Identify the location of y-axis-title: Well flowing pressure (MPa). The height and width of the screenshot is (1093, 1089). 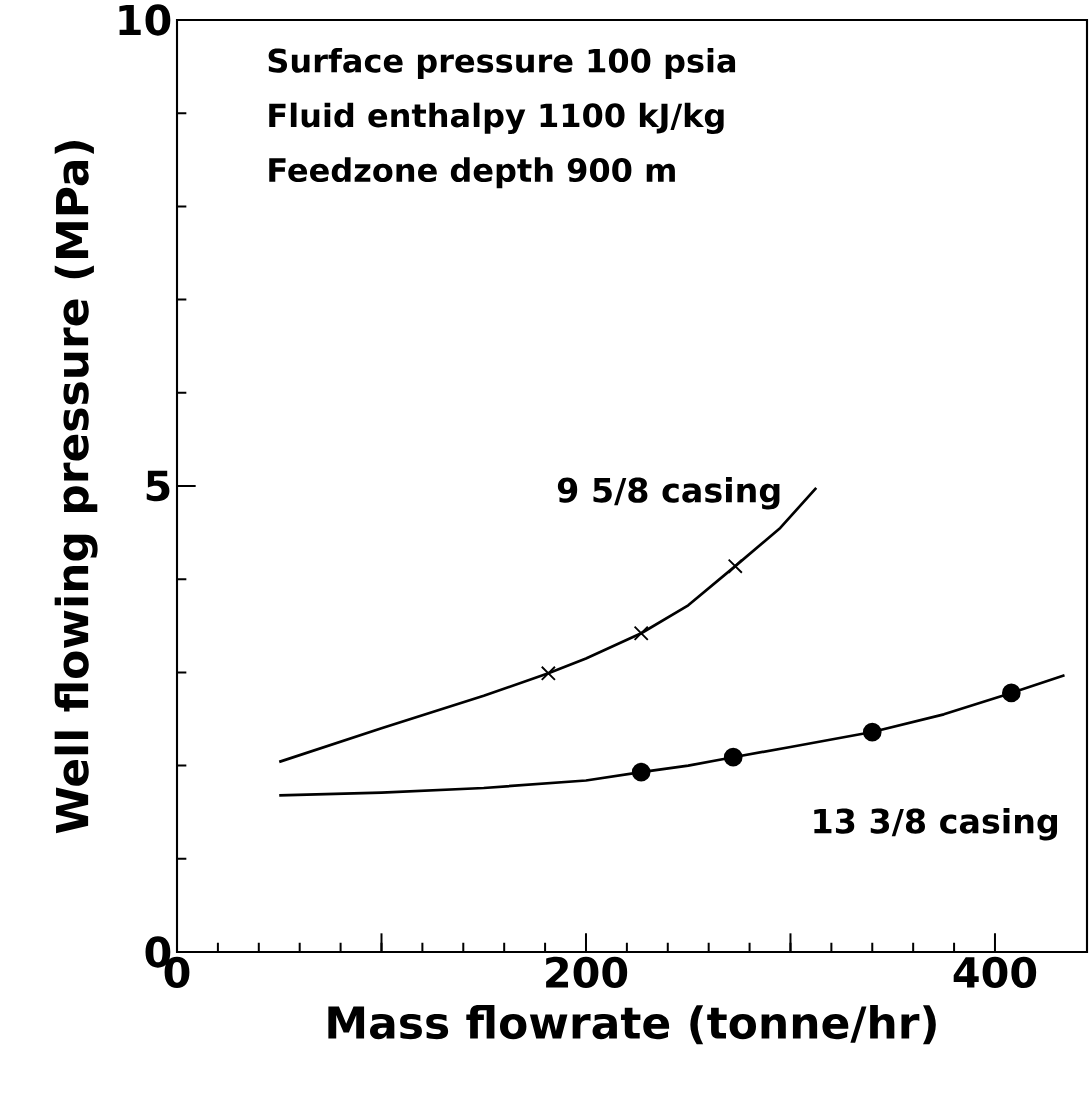
(76, 487).